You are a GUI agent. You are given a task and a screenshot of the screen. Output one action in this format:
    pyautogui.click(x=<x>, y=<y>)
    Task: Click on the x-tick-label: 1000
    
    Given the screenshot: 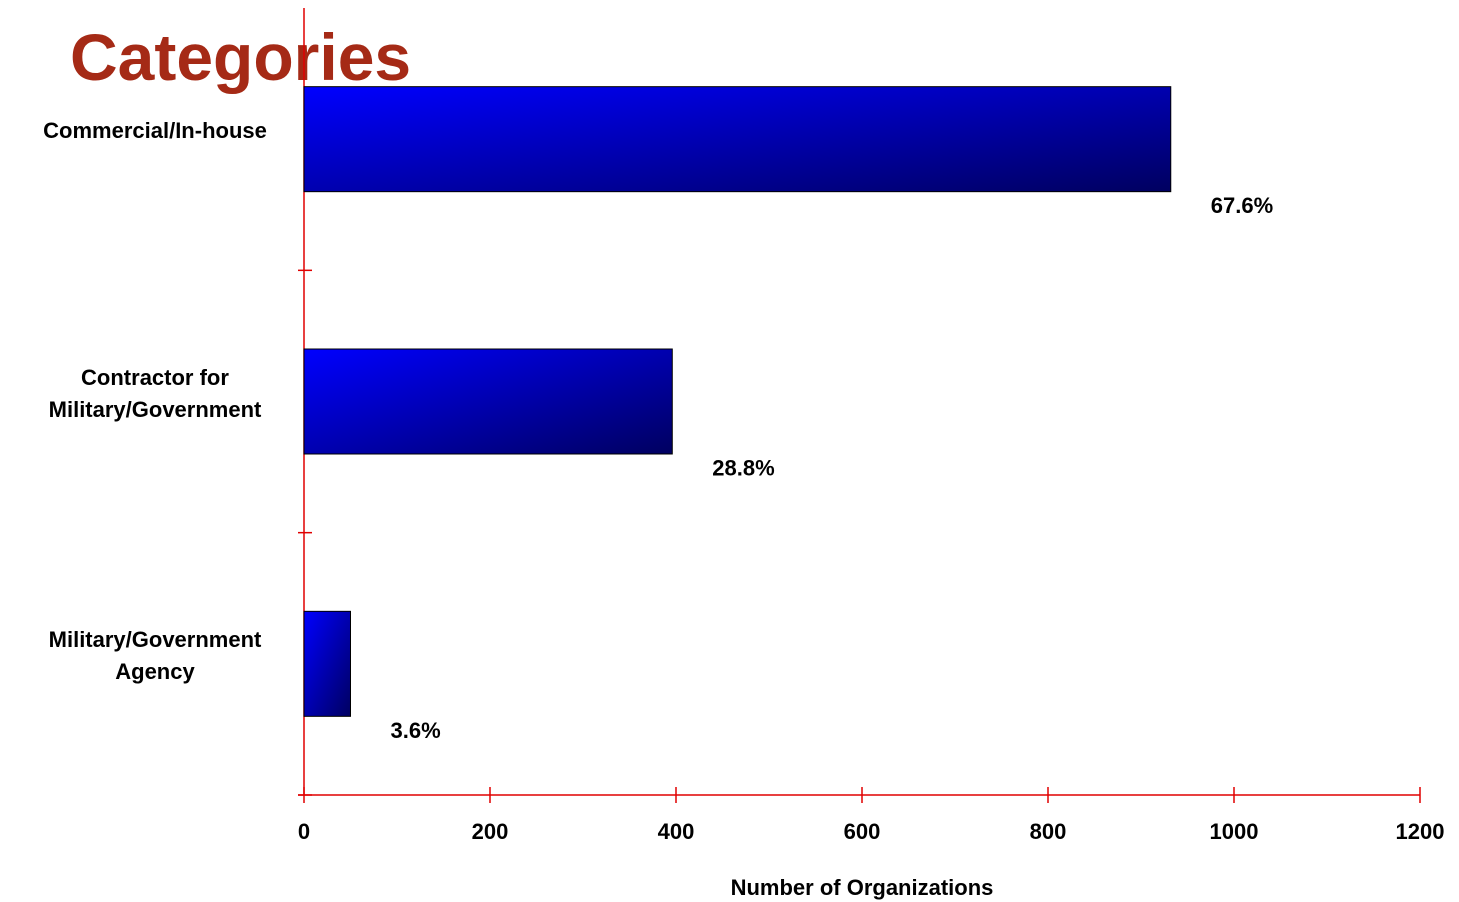 What is the action you would take?
    pyautogui.click(x=1234, y=831)
    